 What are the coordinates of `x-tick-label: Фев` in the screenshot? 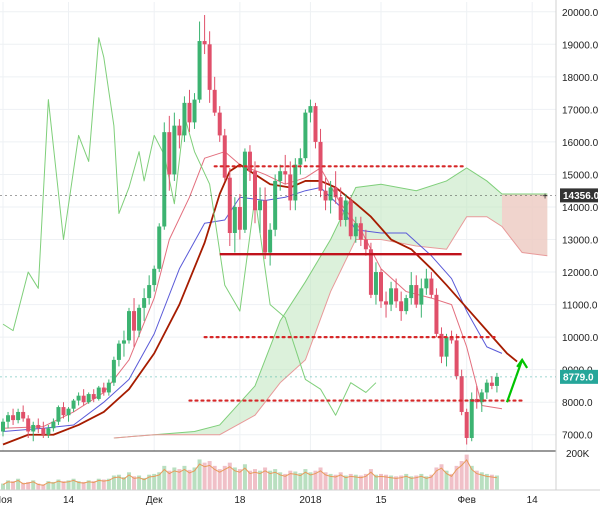 It's located at (466, 500).